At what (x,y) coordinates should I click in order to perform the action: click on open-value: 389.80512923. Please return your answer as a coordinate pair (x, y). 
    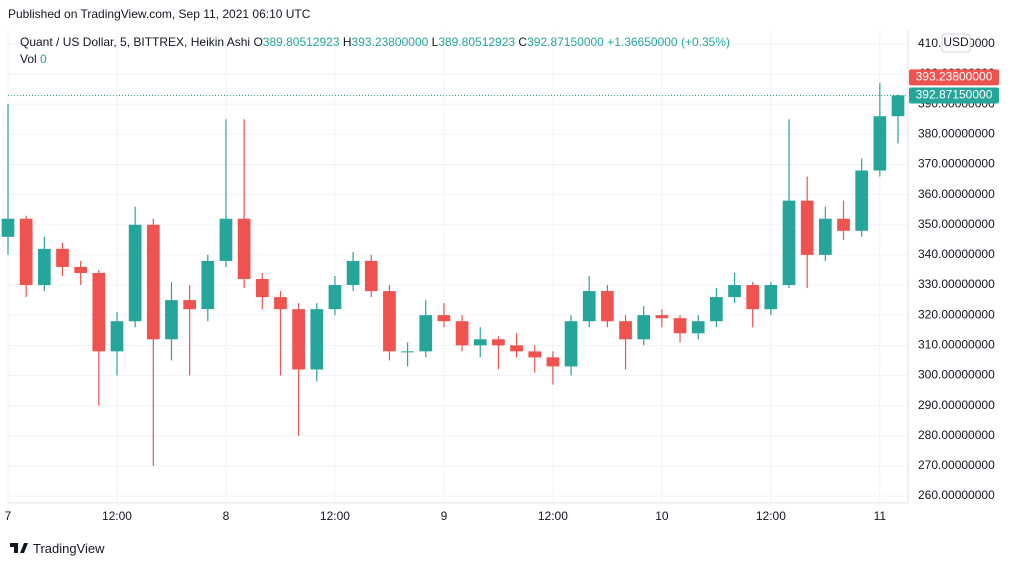
    Looking at the image, I should click on (301, 42).